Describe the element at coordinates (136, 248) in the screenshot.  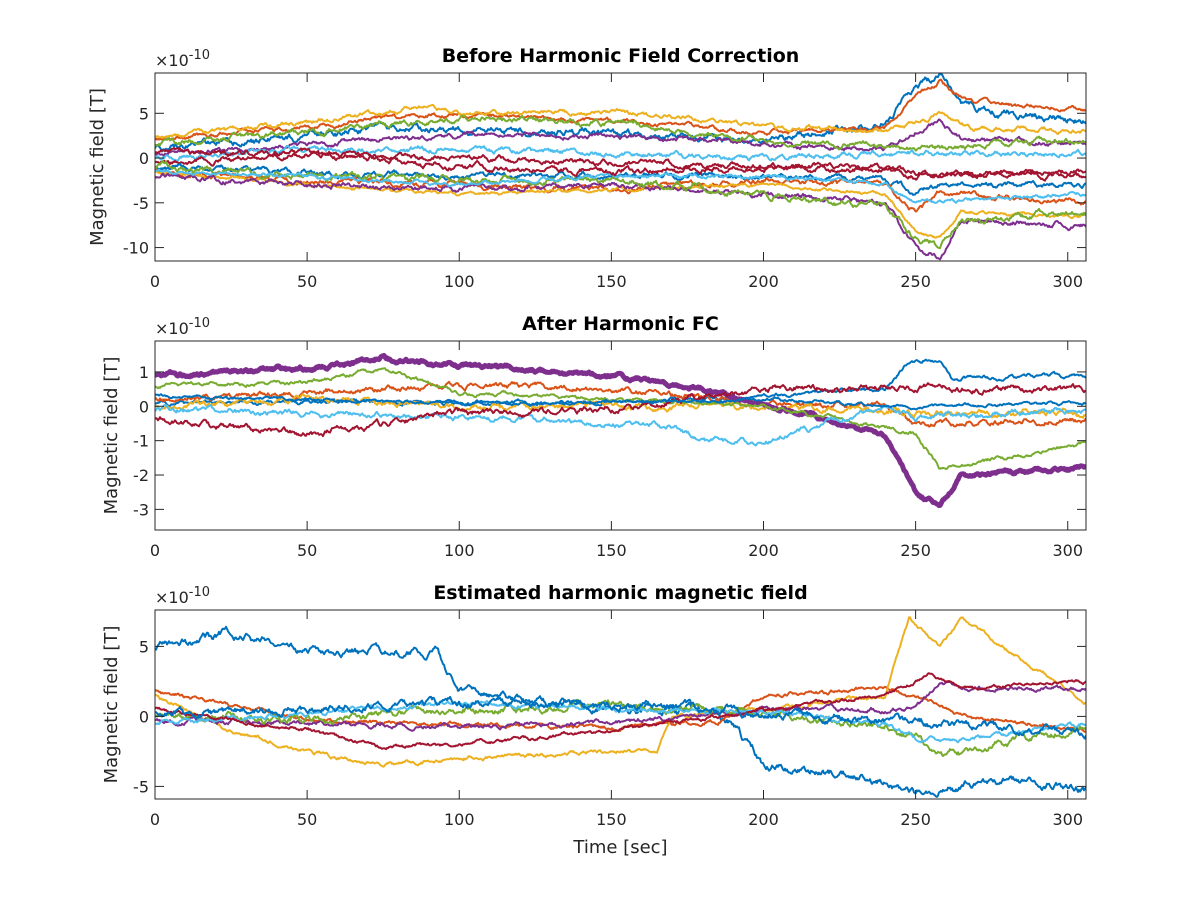
I see `y-tick-label: -10` at that location.